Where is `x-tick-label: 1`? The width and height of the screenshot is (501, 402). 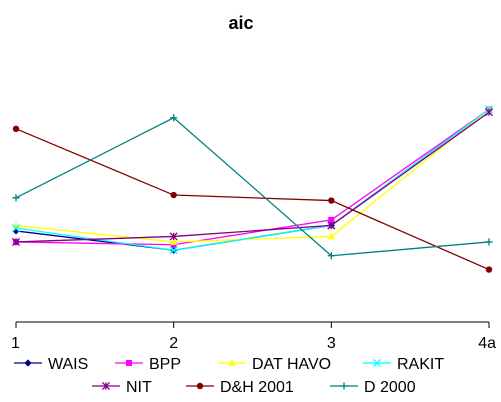 x-tick-label: 1 is located at coordinates (15, 343).